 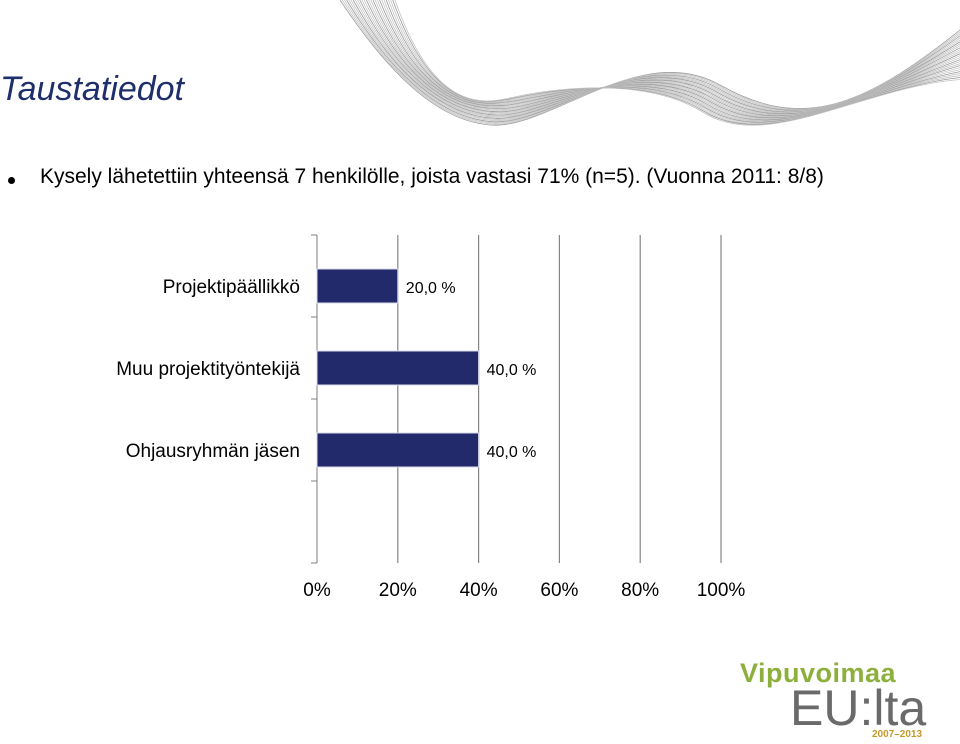 What do you see at coordinates (479, 590) in the screenshot?
I see `x-tick-label: 40%` at bounding box center [479, 590].